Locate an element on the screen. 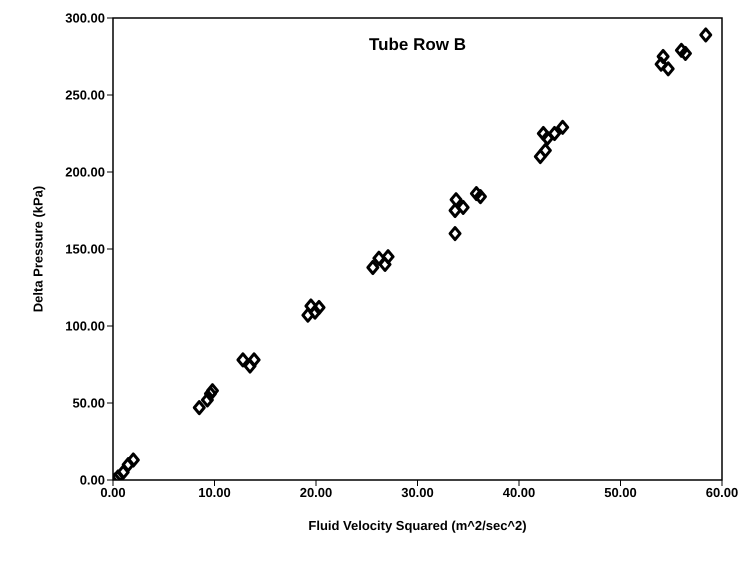 The width and height of the screenshot is (755, 563). y-tick-label: 300.00 is located at coordinates (85, 18).